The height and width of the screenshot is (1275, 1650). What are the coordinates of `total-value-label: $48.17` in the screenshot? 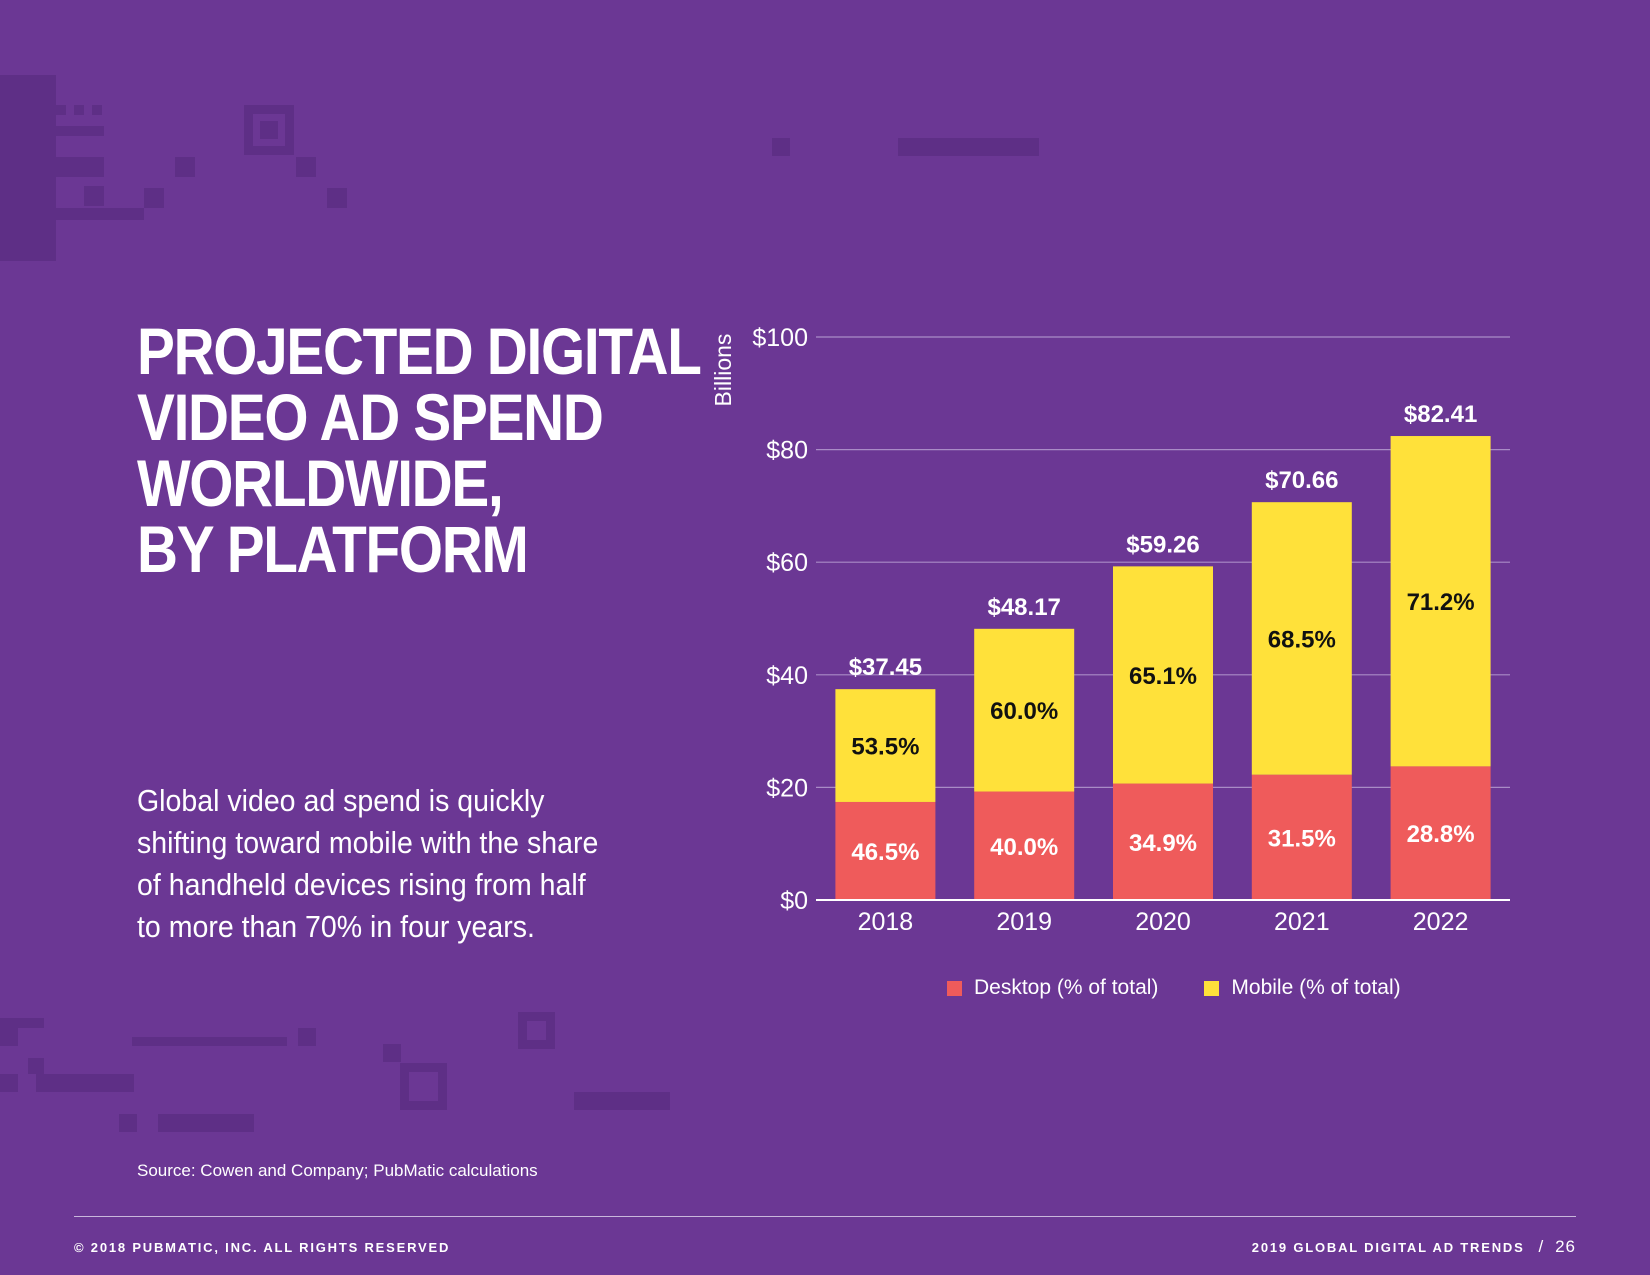 It's located at (1023, 607).